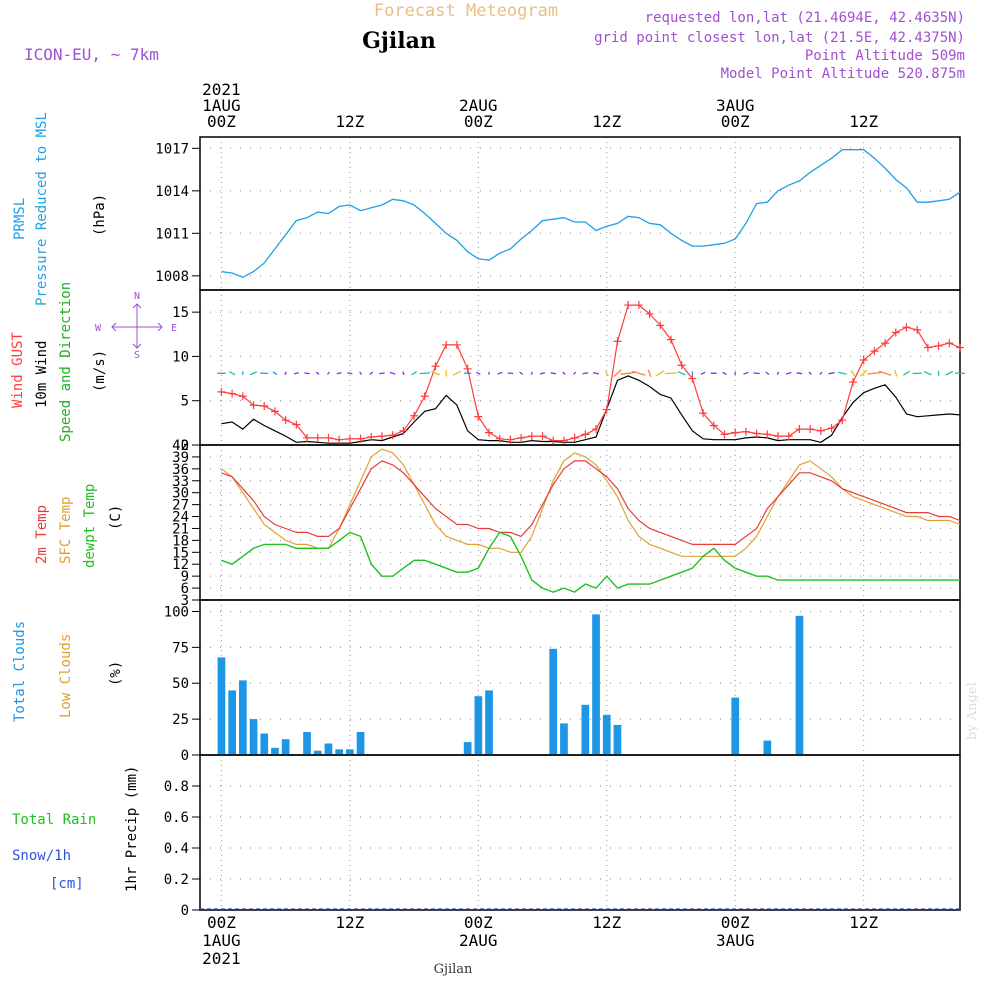  I want to click on temperature-y-tick-label: 6, so click(185, 589).